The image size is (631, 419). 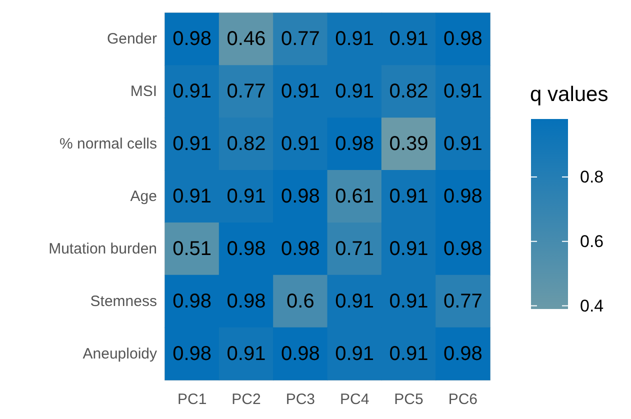 I want to click on legend-title: q values, so click(x=569, y=94).